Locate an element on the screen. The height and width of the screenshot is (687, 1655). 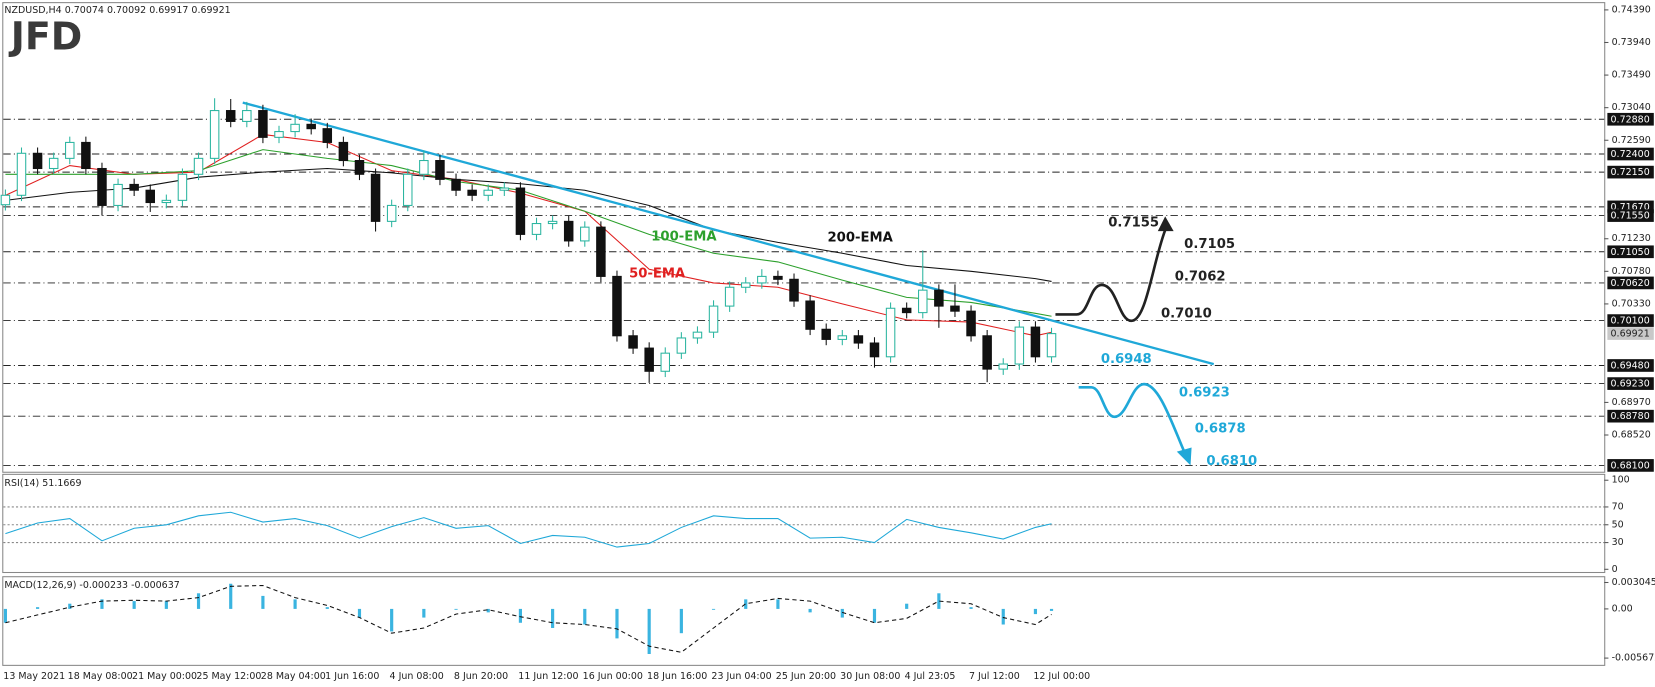
y-tick-label: 0.73490 is located at coordinates (1631, 75).